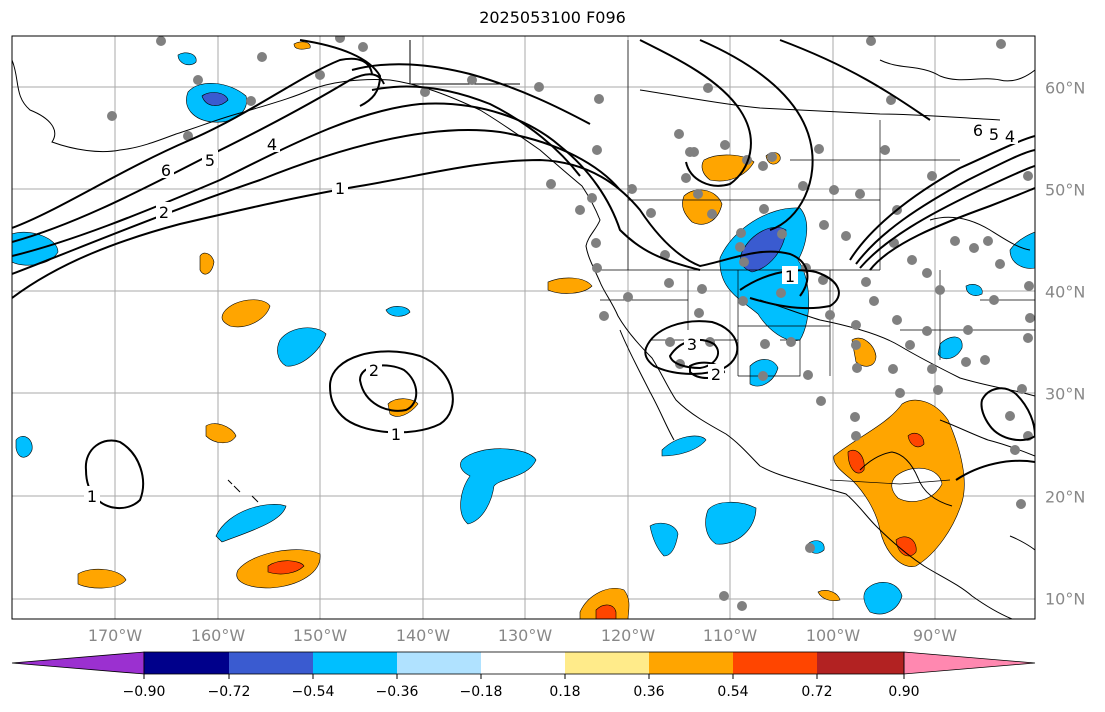  I want to click on colorbar-tick-label: 0.18, so click(565, 692).